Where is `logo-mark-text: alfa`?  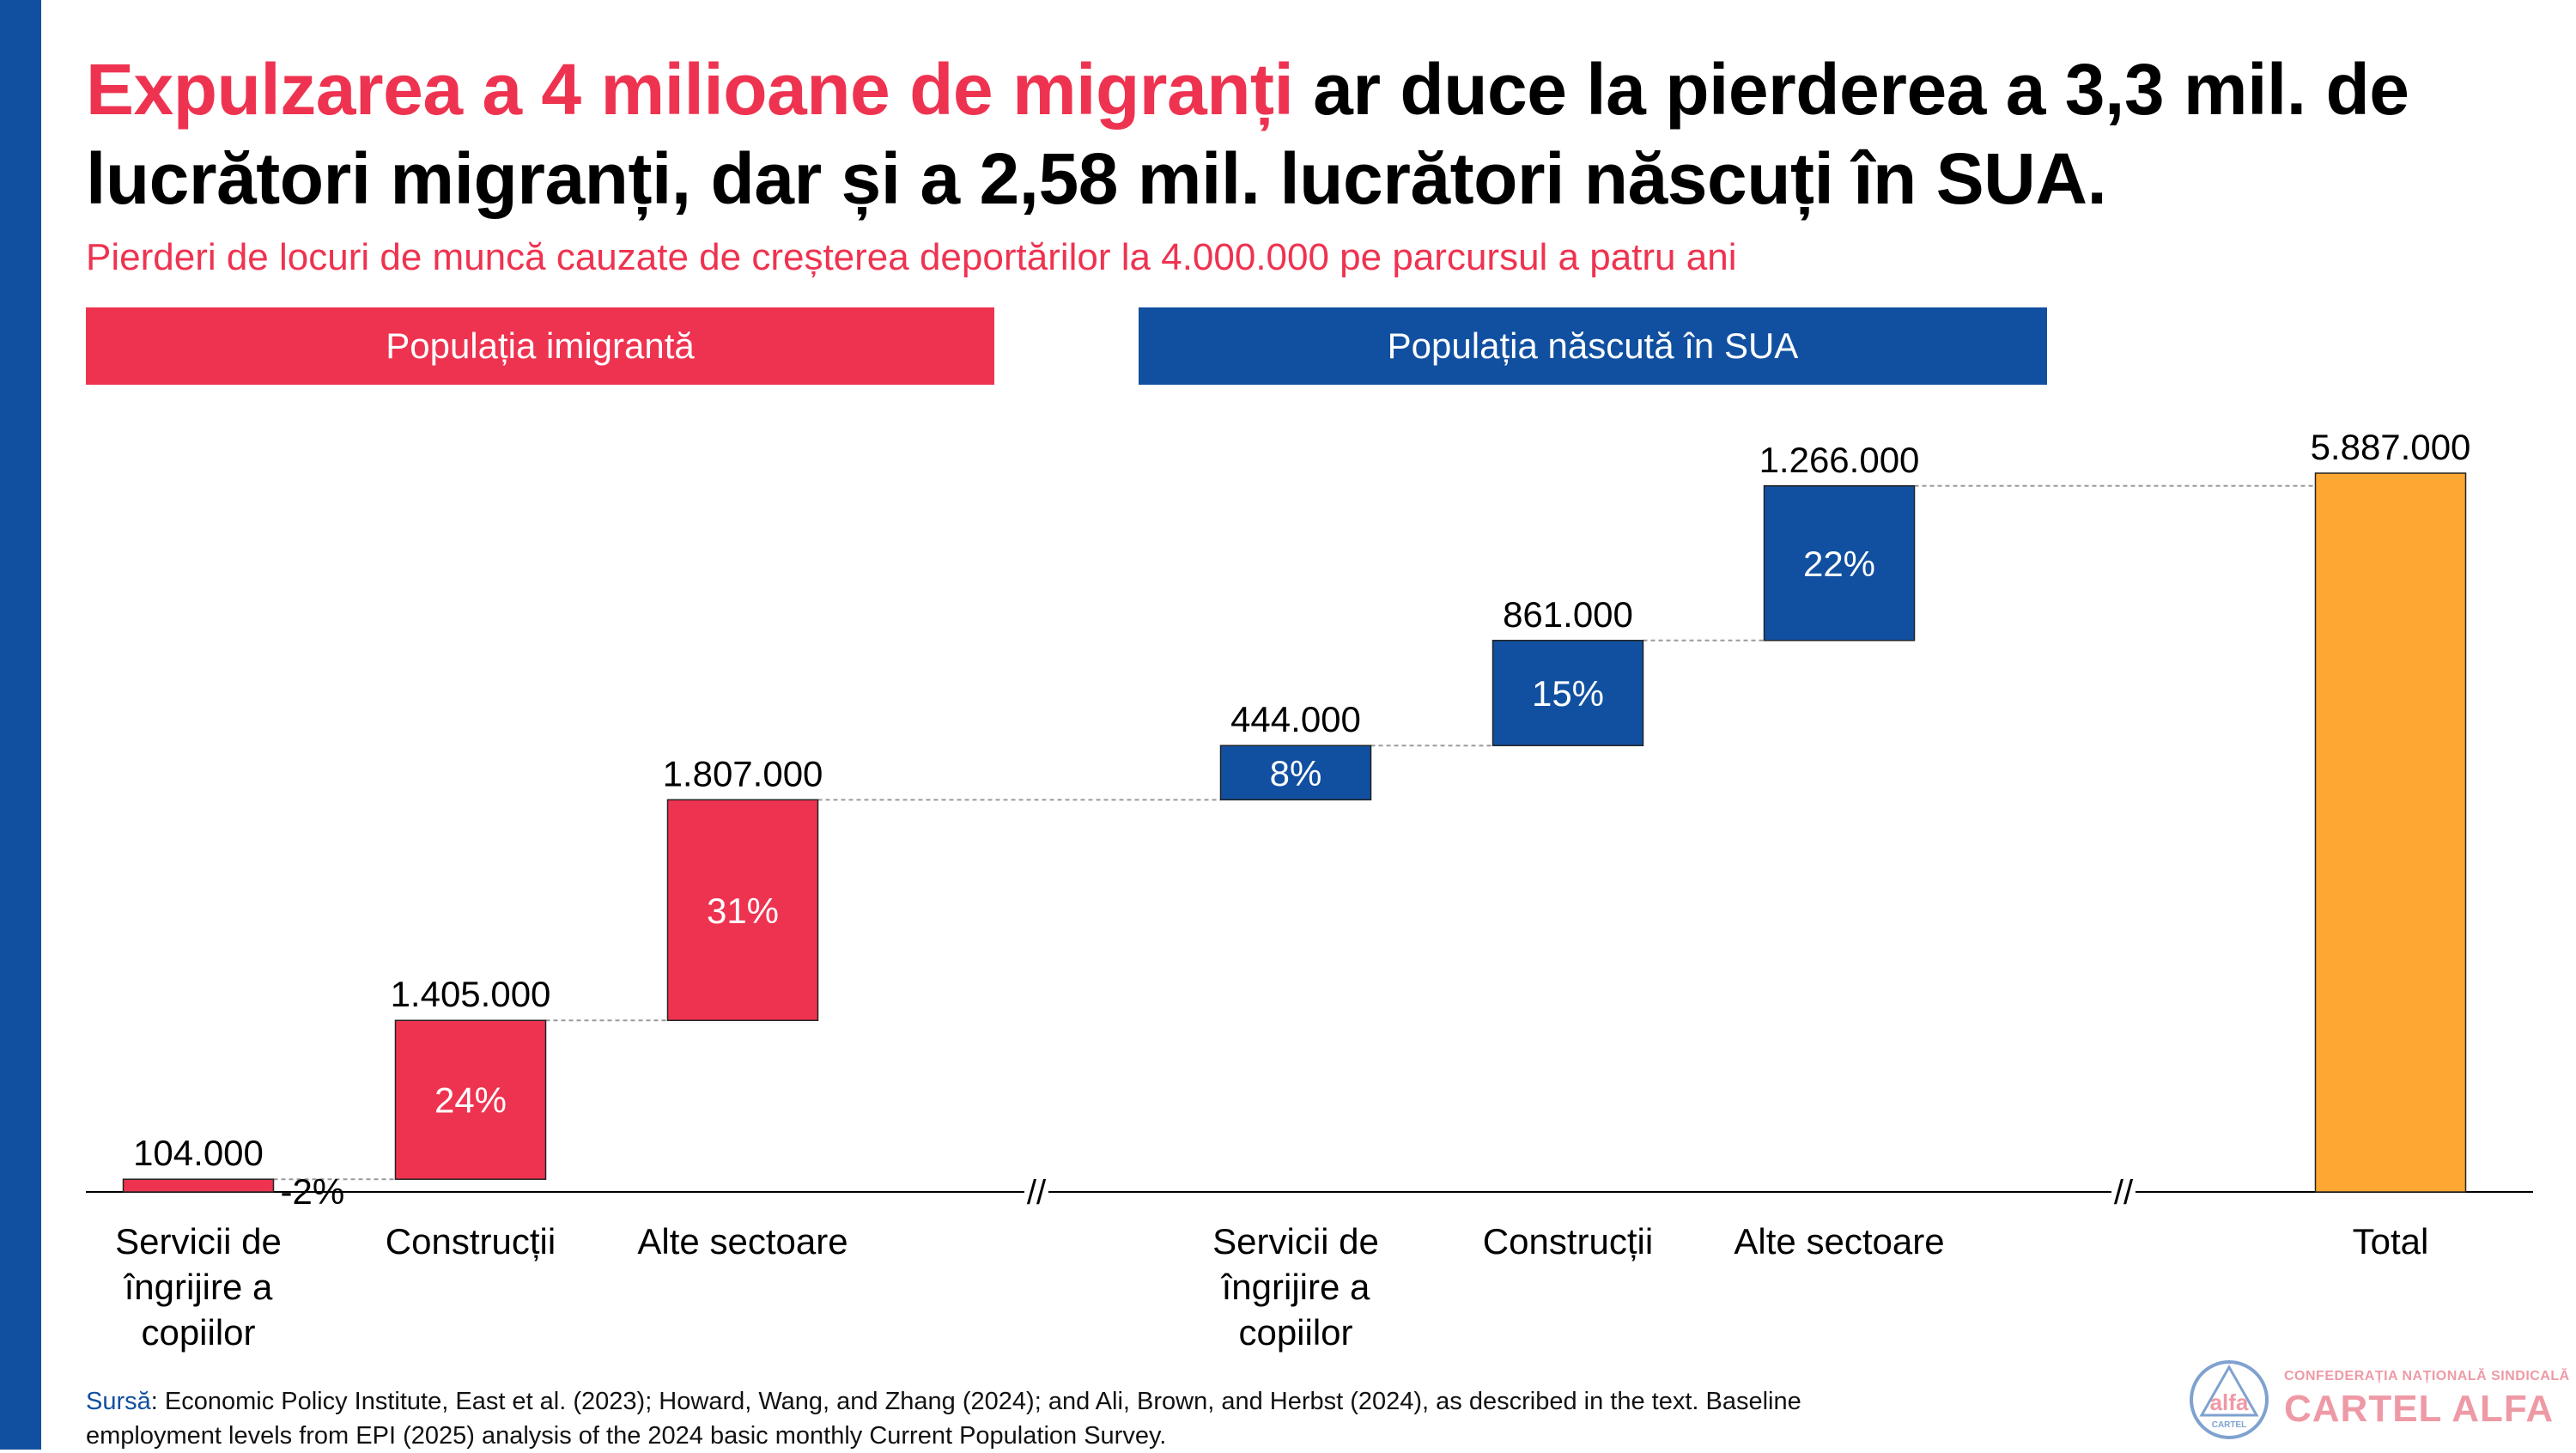 logo-mark-text: alfa is located at coordinates (2229, 1402).